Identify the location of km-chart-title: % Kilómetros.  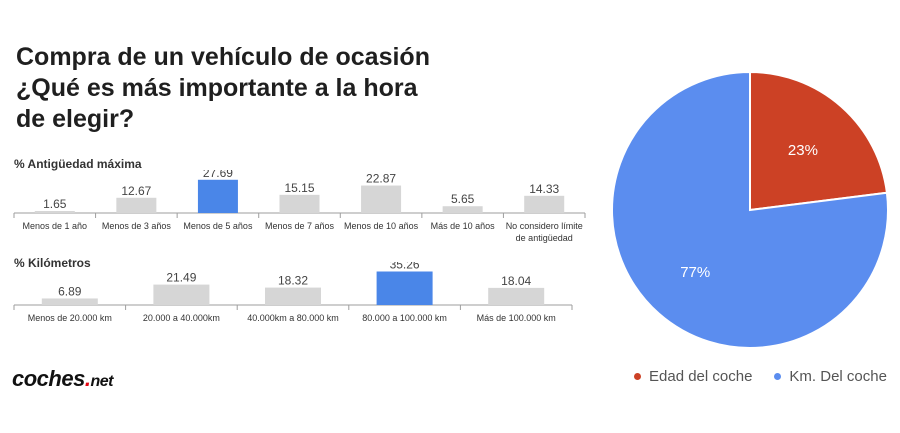
(52, 263).